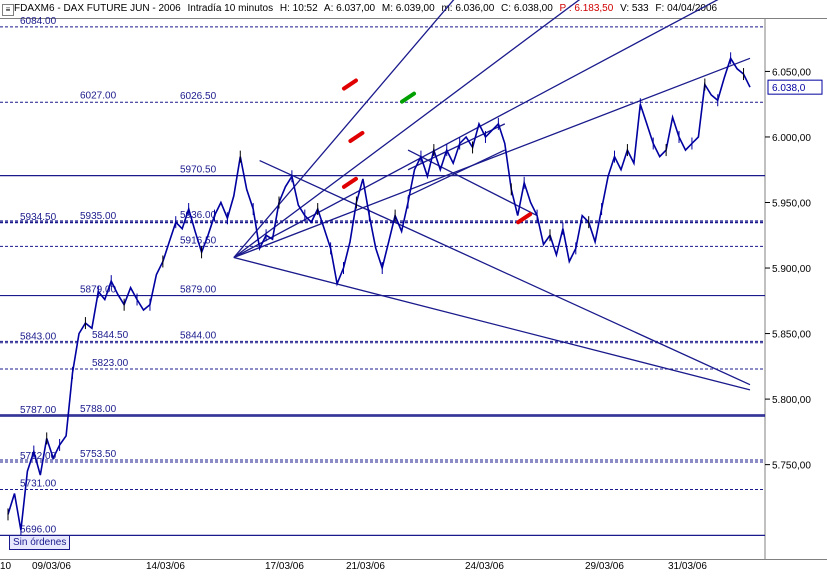  What do you see at coordinates (527, 8) in the screenshot?
I see `close-readout: C: 6.038,00` at bounding box center [527, 8].